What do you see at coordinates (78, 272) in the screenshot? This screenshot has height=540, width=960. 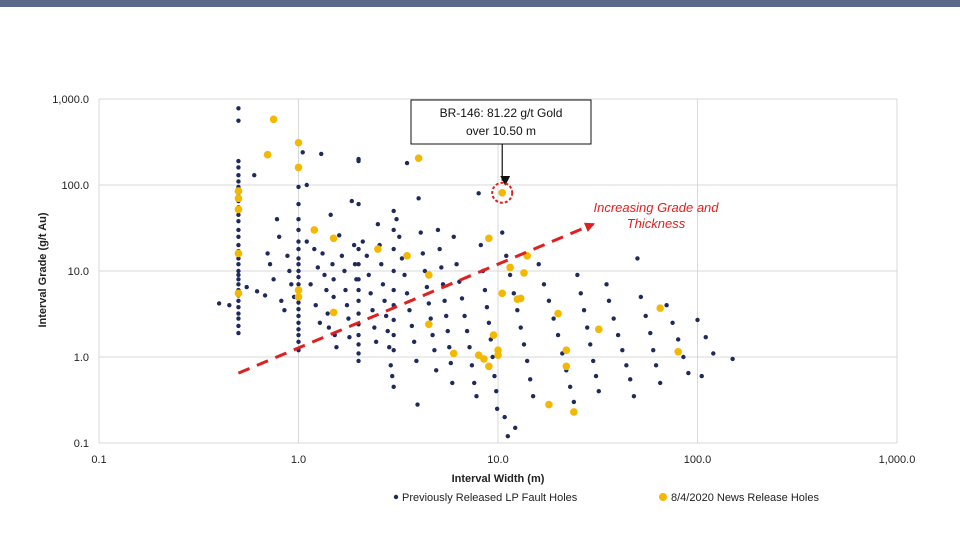 I see `y-tick-label: 10.0` at bounding box center [78, 272].